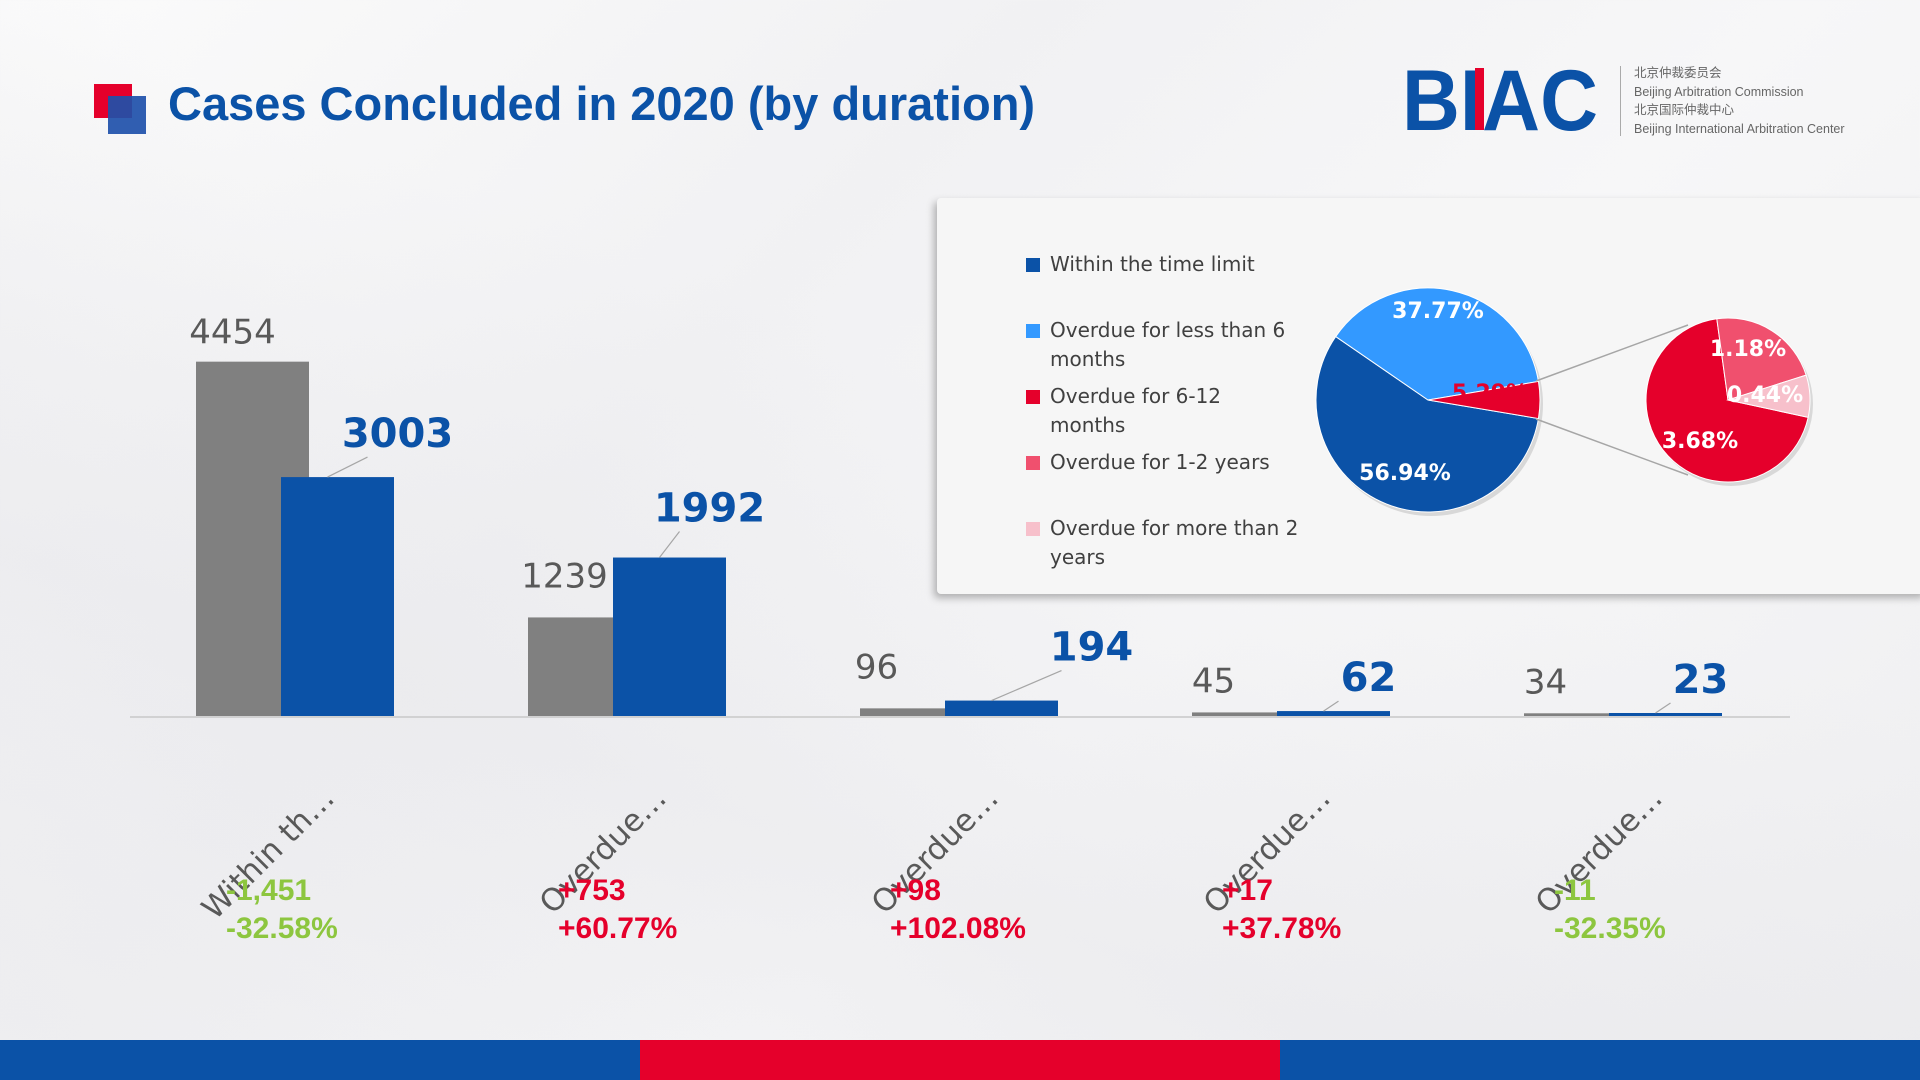 This screenshot has width=1920, height=1080. I want to click on legend-label: Overdue for less than 6 months, so click(1168, 344).